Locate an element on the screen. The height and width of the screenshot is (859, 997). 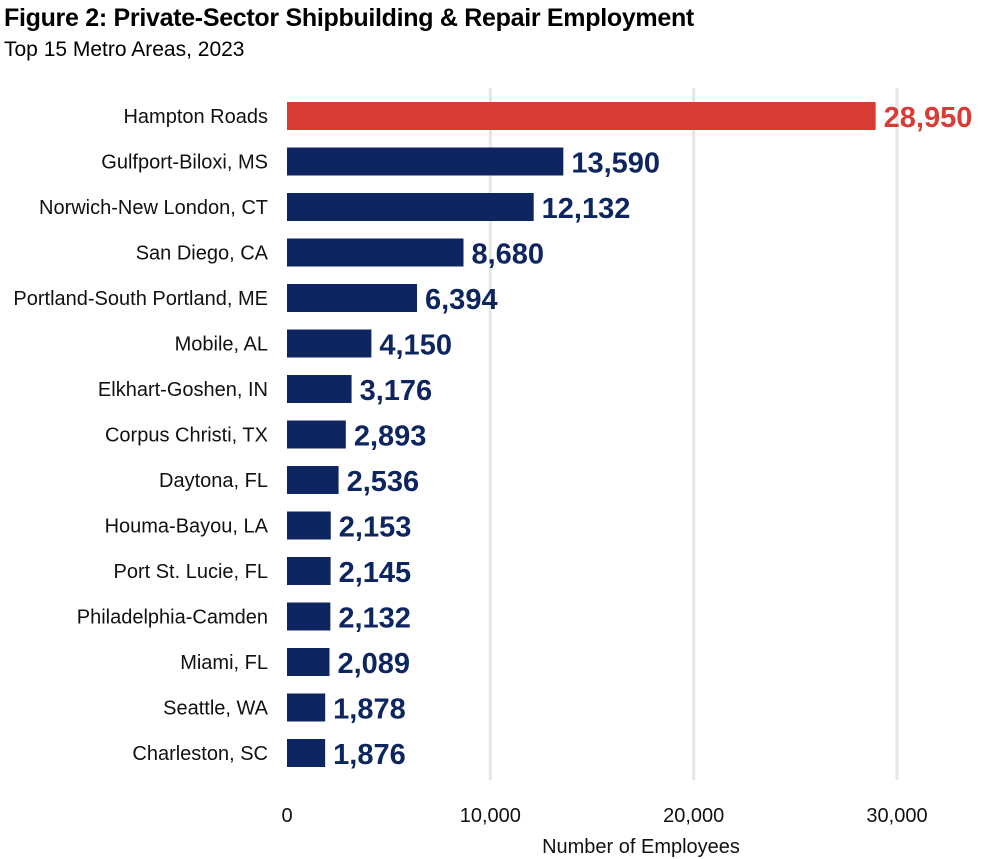
chart-subtitle: Top 15 Metro Areas, 2023 is located at coordinates (124, 49).